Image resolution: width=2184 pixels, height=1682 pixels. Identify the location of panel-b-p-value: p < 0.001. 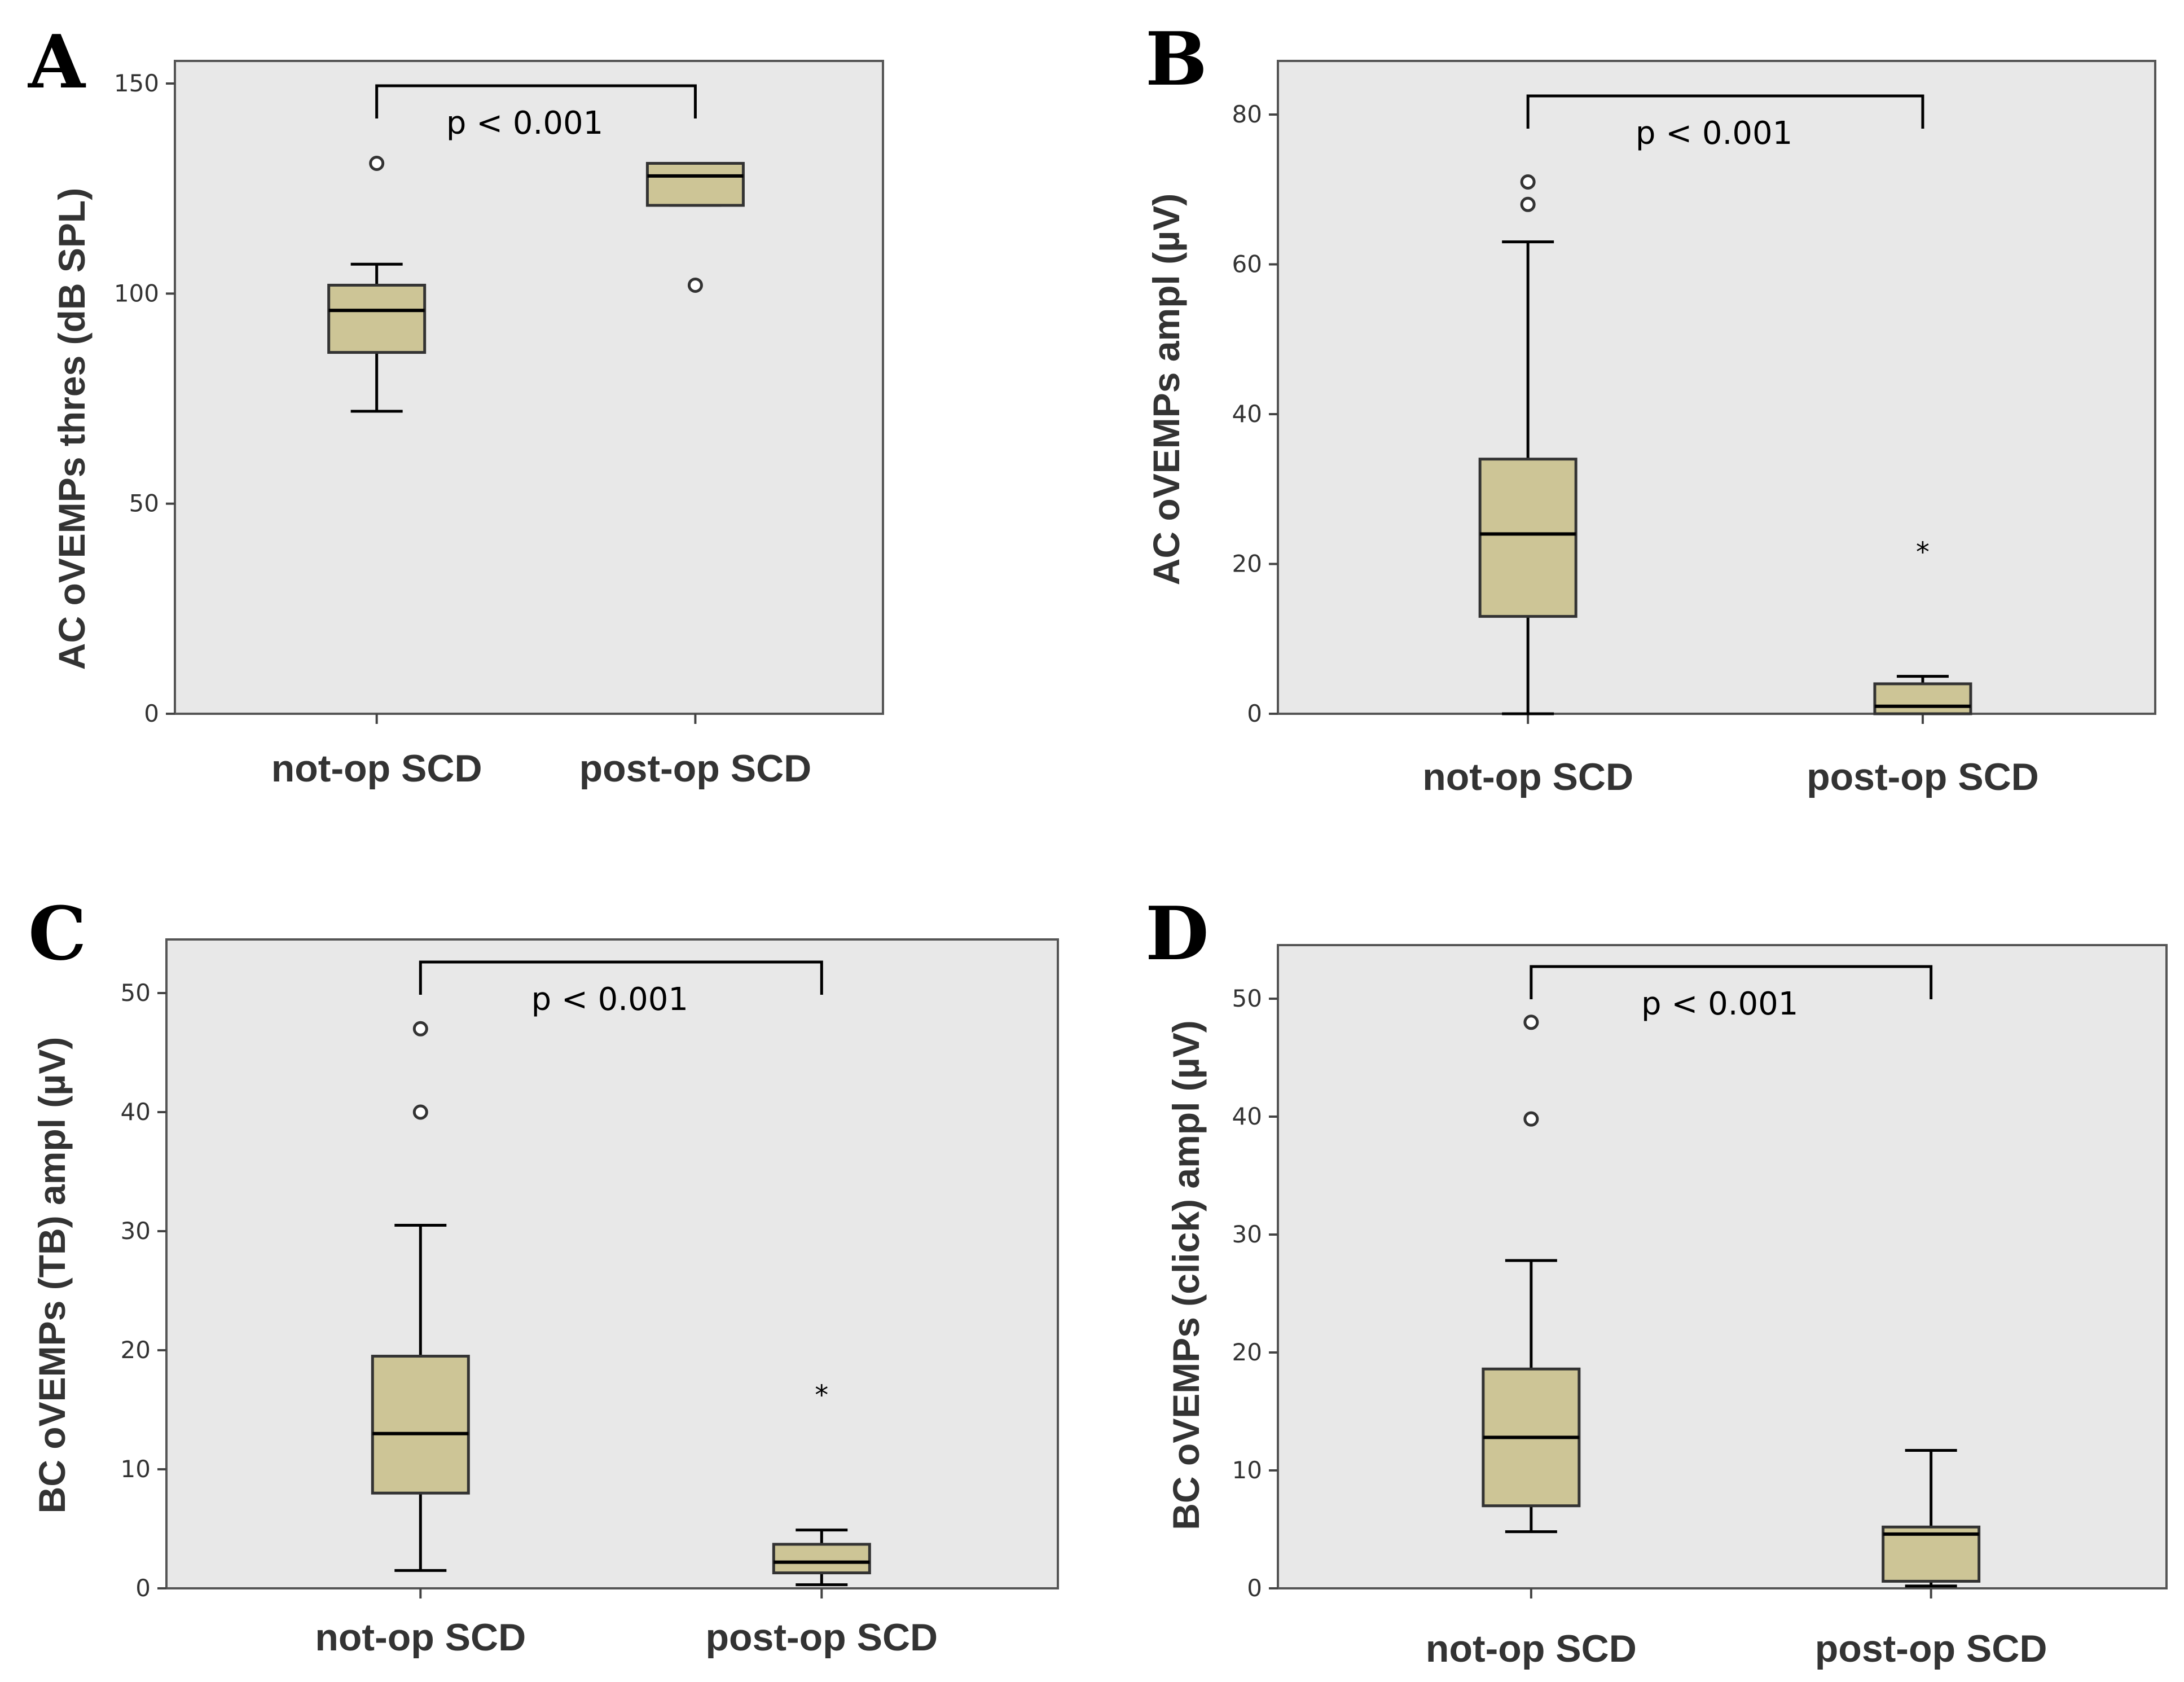
(1714, 133).